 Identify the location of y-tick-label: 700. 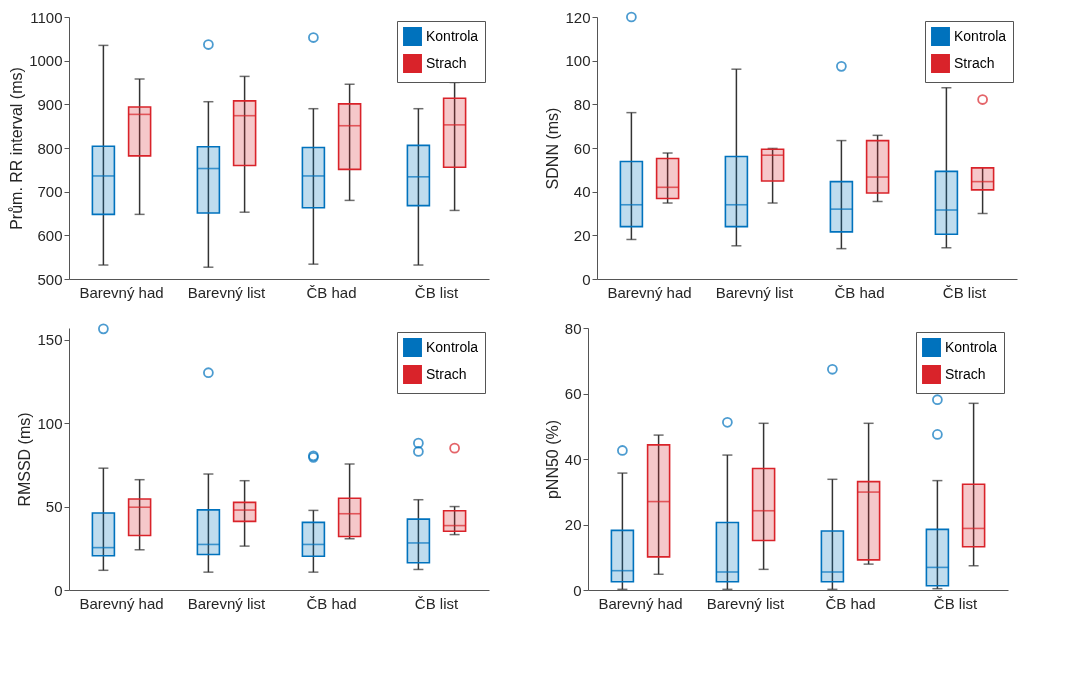
(50, 192).